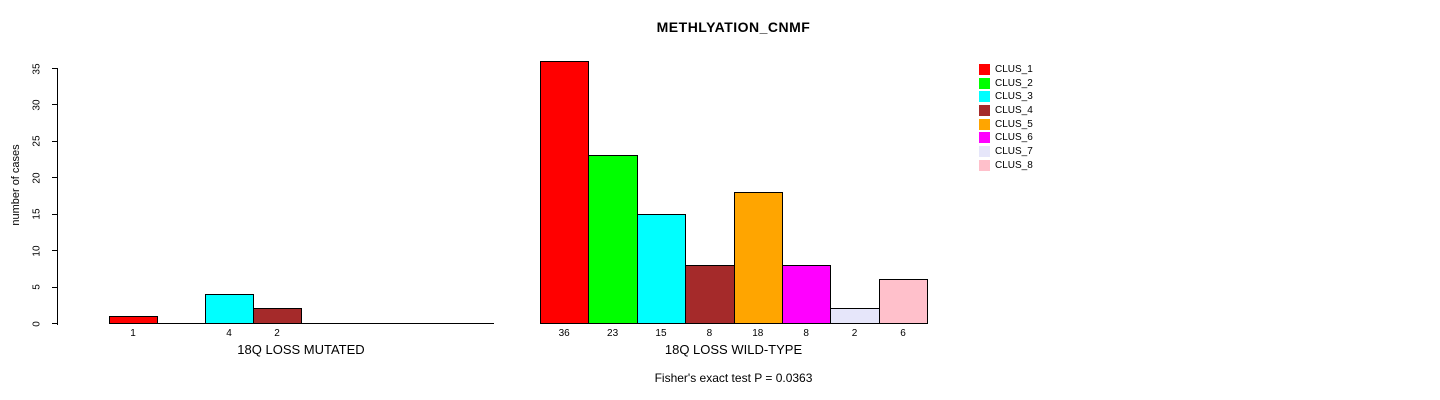 The width and height of the screenshot is (1440, 400). Describe the element at coordinates (661, 333) in the screenshot. I see `bar-value-label: 15` at that location.